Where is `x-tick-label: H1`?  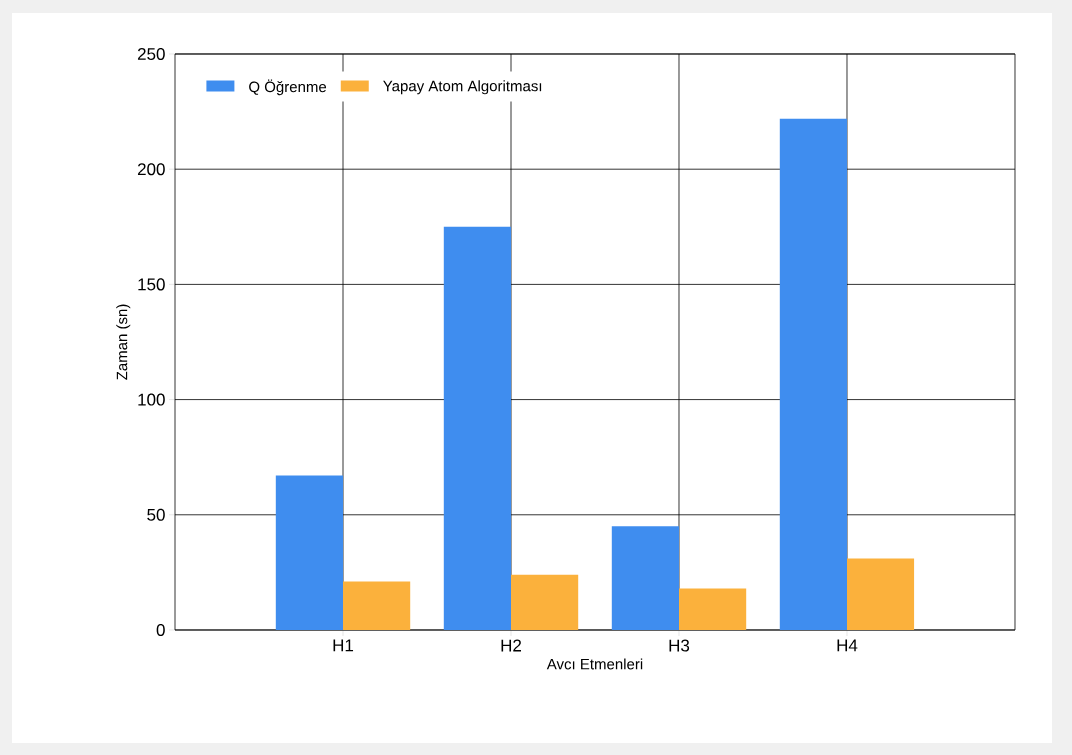 x-tick-label: H1 is located at coordinates (343, 645).